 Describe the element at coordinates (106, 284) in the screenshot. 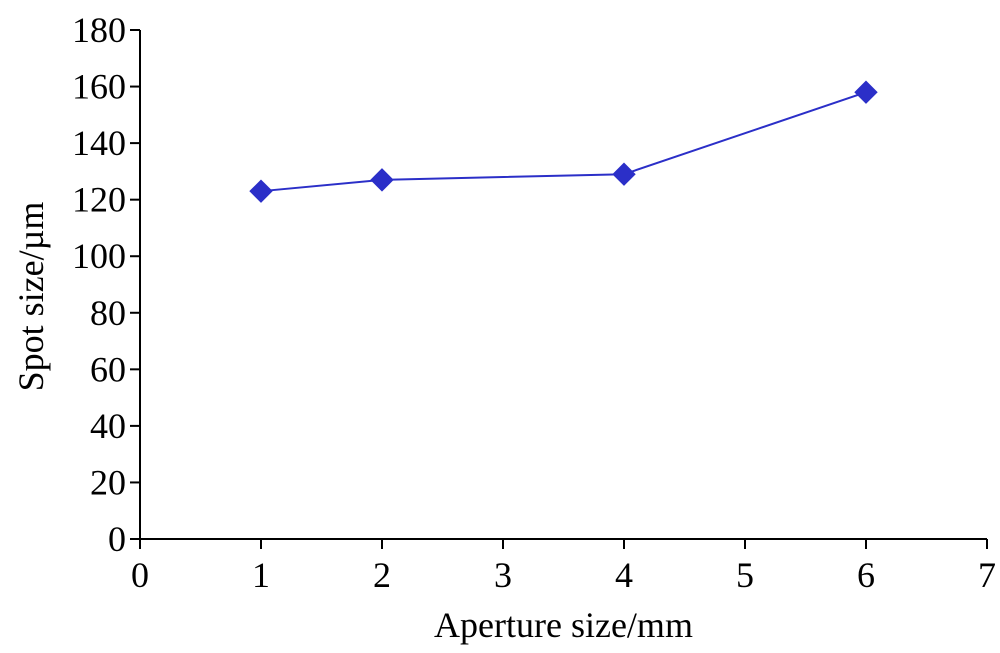

I see `y-axis-ticks: 0 20 40 60 80 100 120 140 160 180` at that location.